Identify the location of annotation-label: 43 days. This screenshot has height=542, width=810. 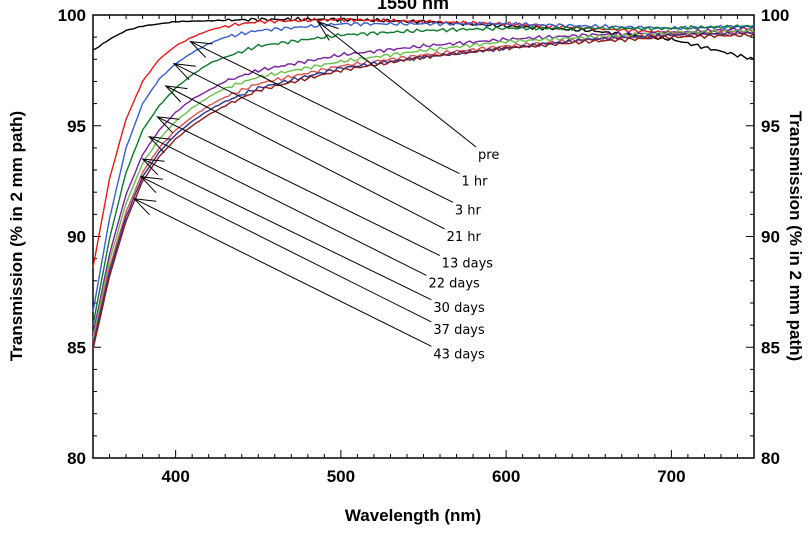
(459, 354).